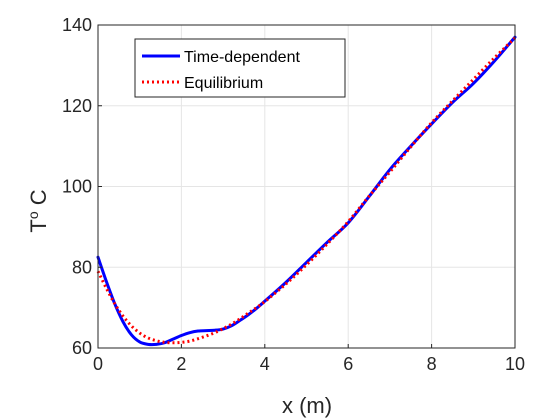  Describe the element at coordinates (38, 225) in the screenshot. I see `y-axis-title-main: T` at that location.